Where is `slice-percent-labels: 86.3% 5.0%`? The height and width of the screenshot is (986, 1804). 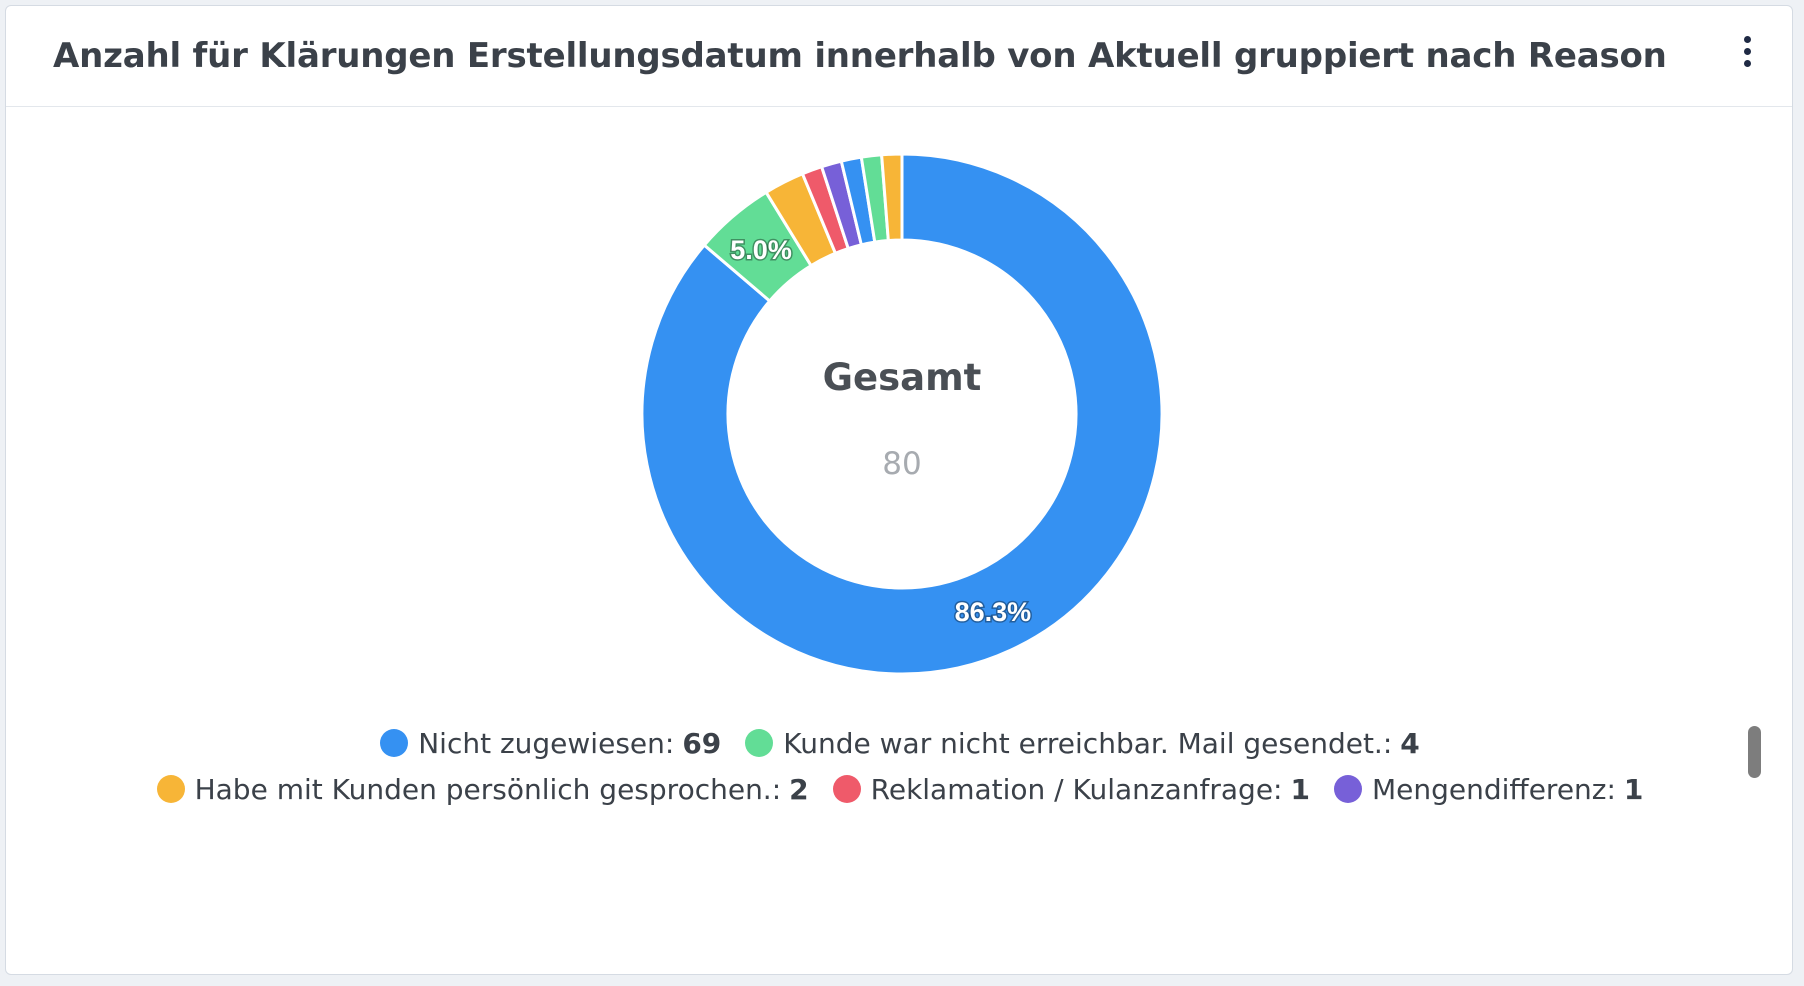
slice-percent-labels: 86.3% 5.0% is located at coordinates (881, 430).